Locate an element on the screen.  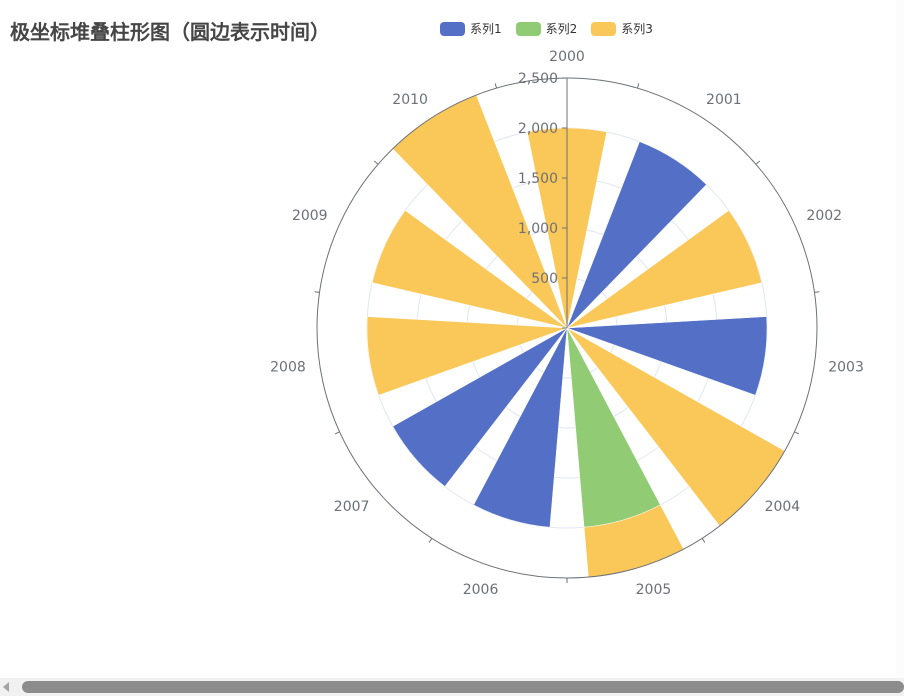
category-label-2008: 2008 is located at coordinates (288, 368).